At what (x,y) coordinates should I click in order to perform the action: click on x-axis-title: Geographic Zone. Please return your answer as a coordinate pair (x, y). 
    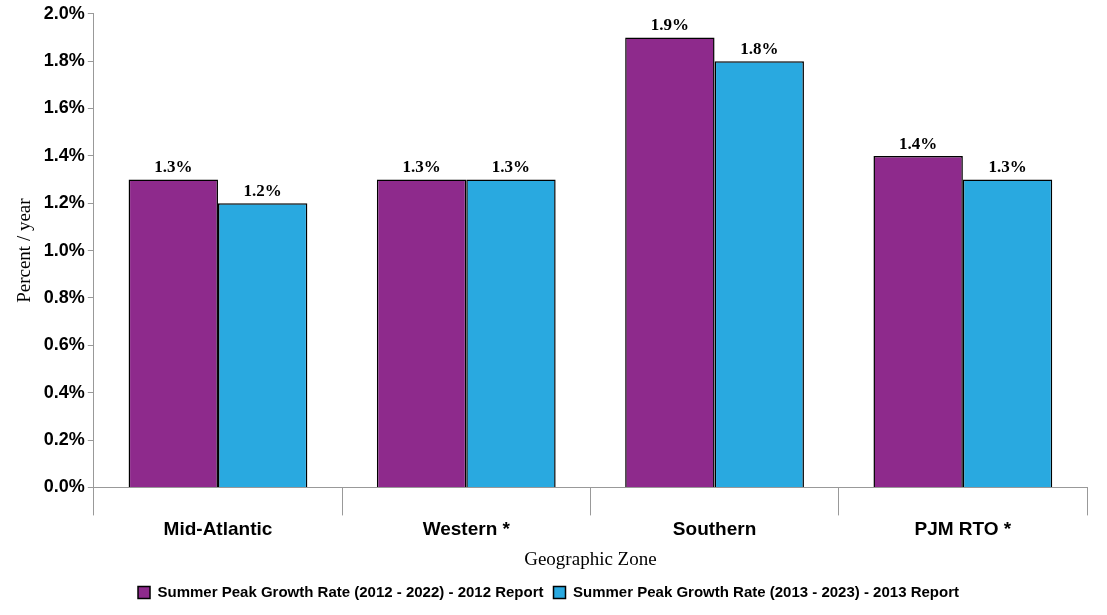
    Looking at the image, I should click on (590, 558).